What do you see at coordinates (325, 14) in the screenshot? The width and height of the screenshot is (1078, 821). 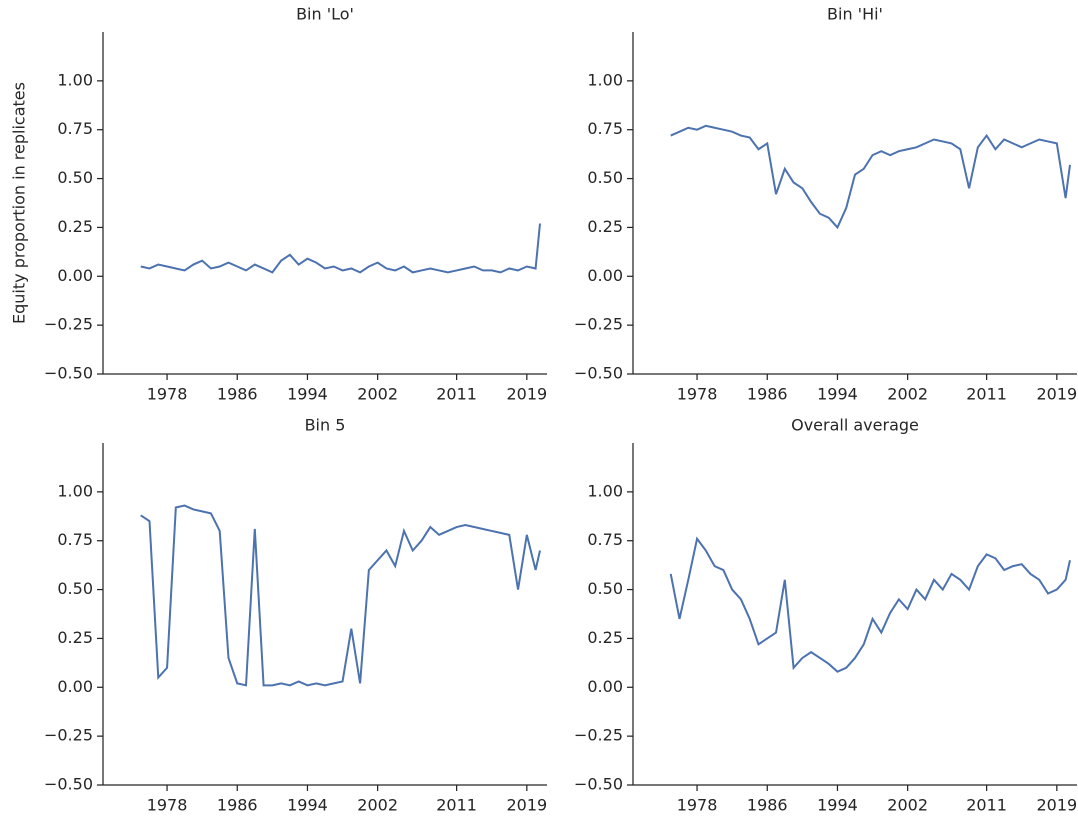 I see `chart-title: Bin 'Lo'` at bounding box center [325, 14].